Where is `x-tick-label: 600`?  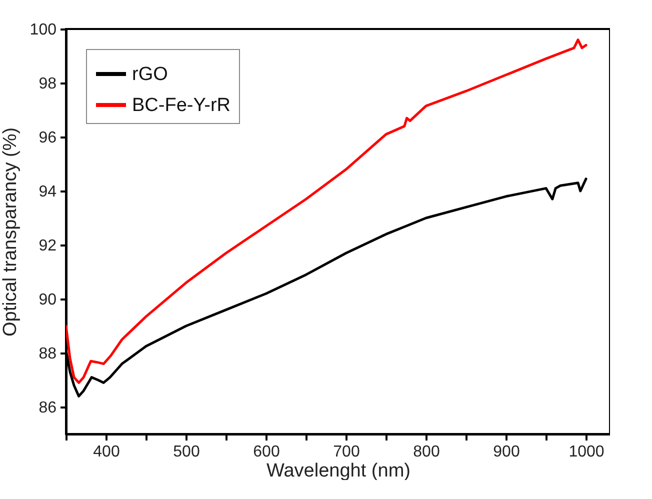 x-tick-label: 600 is located at coordinates (266, 452).